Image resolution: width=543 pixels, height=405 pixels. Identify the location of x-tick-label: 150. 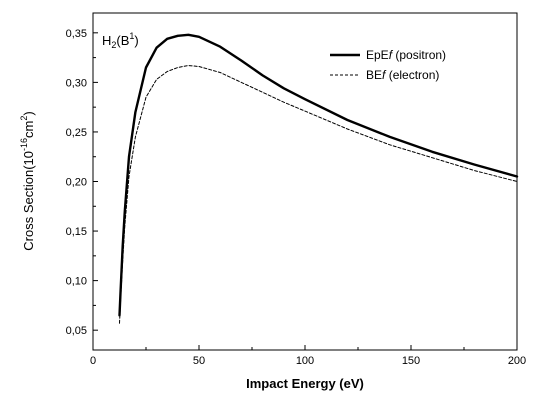
(411, 361).